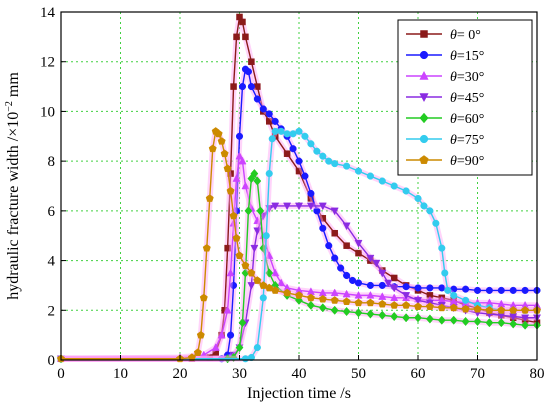 The height and width of the screenshot is (409, 550). Describe the element at coordinates (299, 393) in the screenshot. I see `x-axis-title: Injection time /s` at that location.